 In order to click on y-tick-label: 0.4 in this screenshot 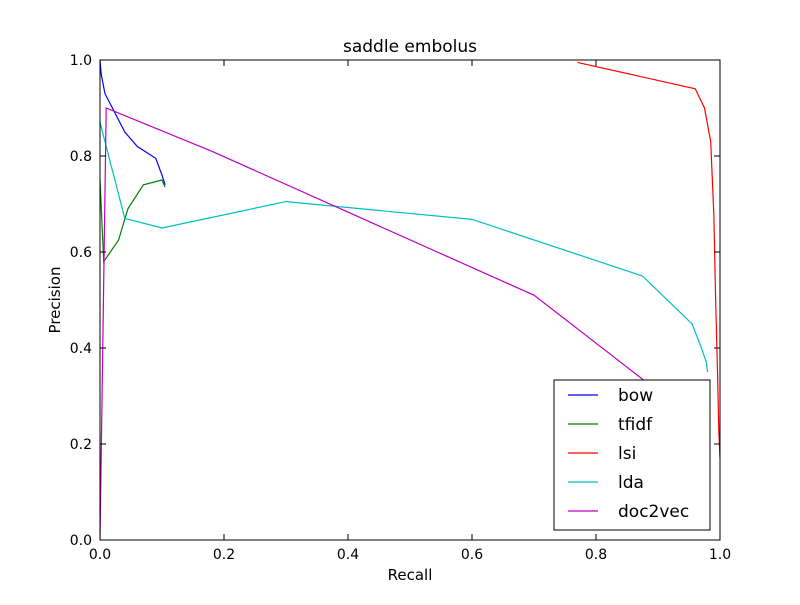, I will do `click(81, 349)`.